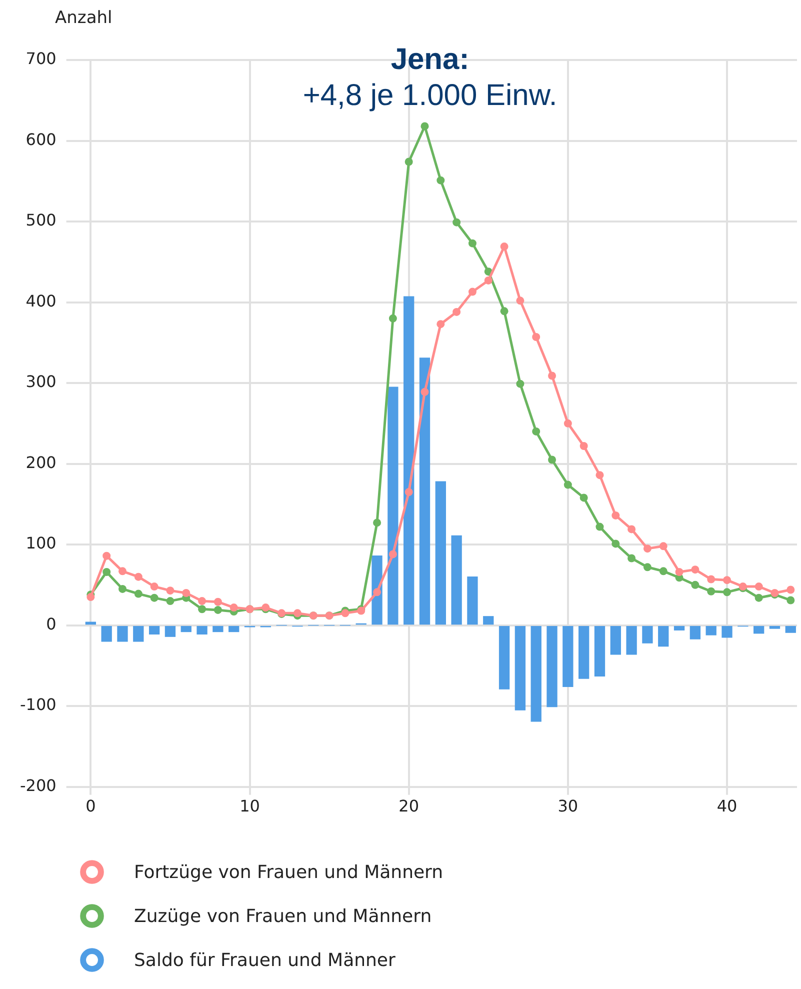 The width and height of the screenshot is (801, 989). Describe the element at coordinates (289, 872) in the screenshot. I see `legend-label: Fortzüge von Frauen und Männern` at that location.